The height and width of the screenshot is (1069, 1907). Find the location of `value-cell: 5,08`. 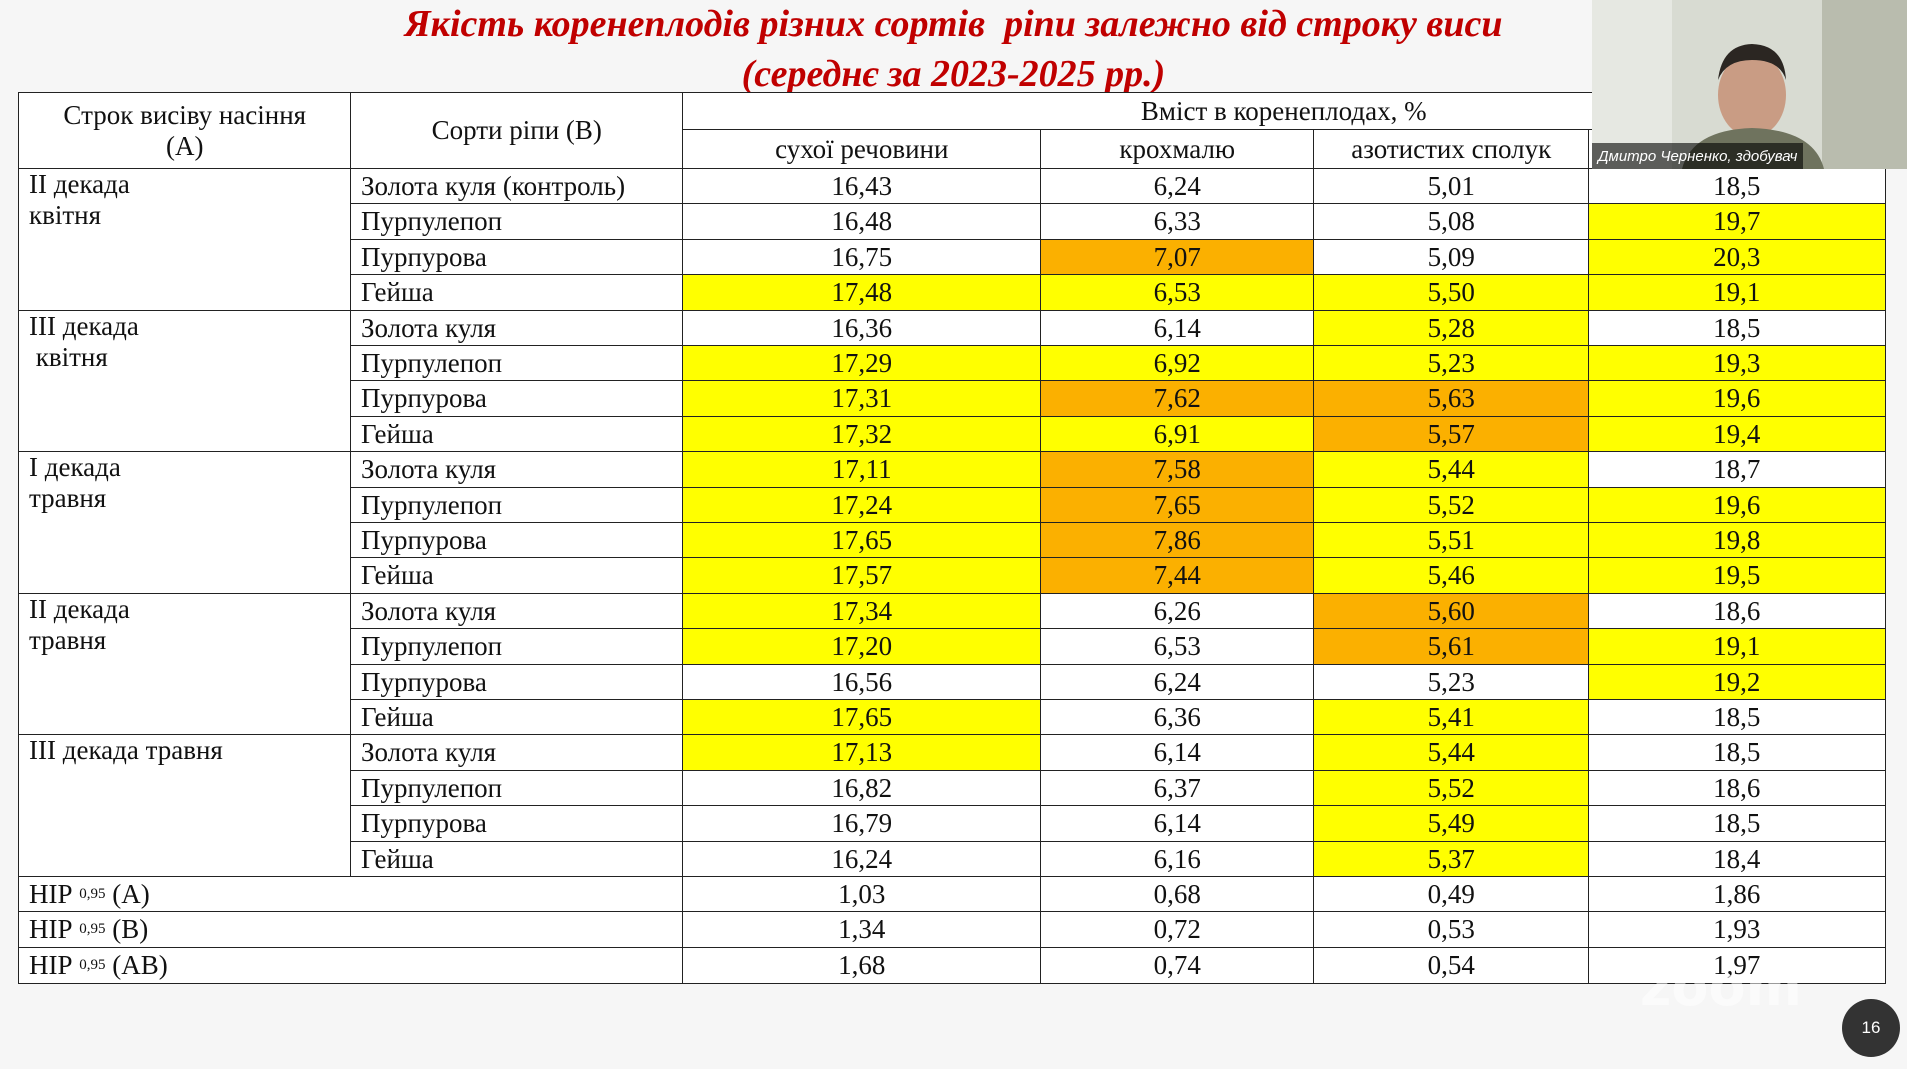

value-cell: 5,08 is located at coordinates (1451, 222).